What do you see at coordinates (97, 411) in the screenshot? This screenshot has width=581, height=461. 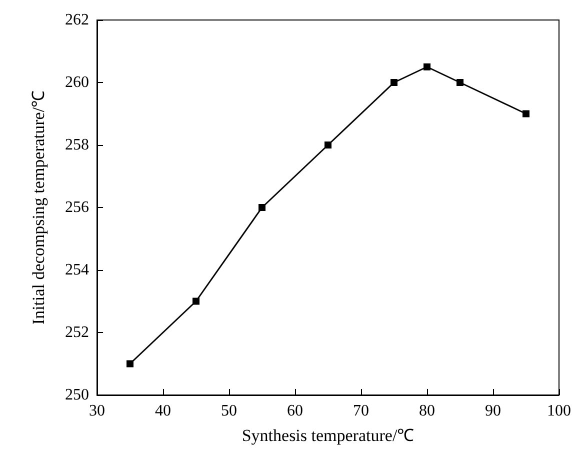 I see `x-tick-label: 30` at bounding box center [97, 411].